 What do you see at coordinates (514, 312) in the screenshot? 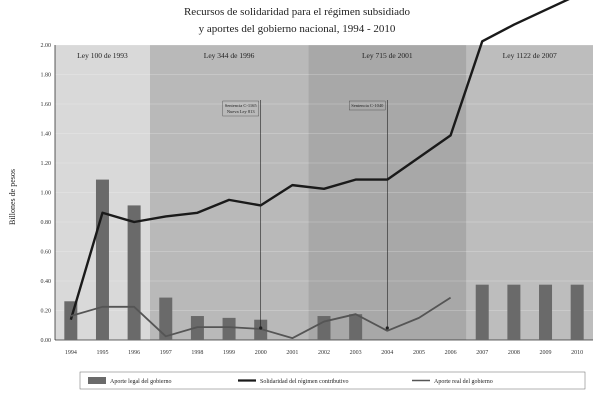
I see `bar-2008` at bounding box center [514, 312].